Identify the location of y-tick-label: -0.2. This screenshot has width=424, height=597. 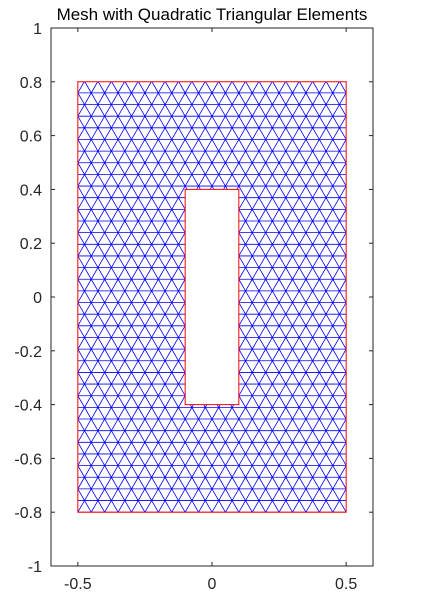
(28, 352).